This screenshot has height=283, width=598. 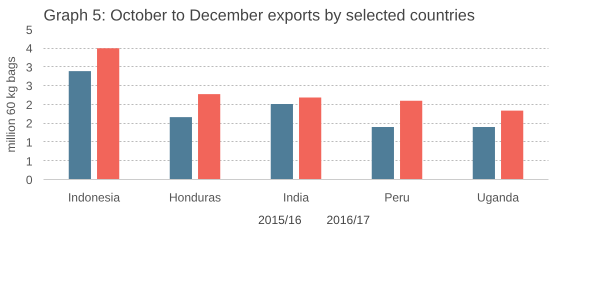 I want to click on x-tick-label: Peru, so click(x=397, y=197).